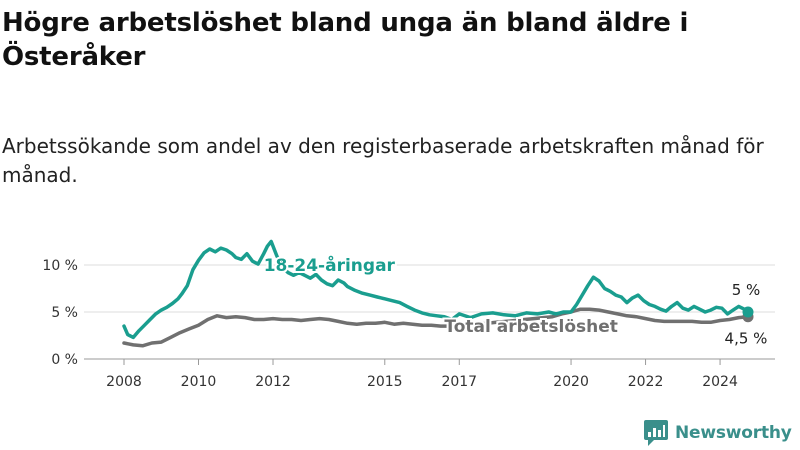 The image size is (800, 450). I want to click on brand-name: Newsworthy, so click(733, 433).